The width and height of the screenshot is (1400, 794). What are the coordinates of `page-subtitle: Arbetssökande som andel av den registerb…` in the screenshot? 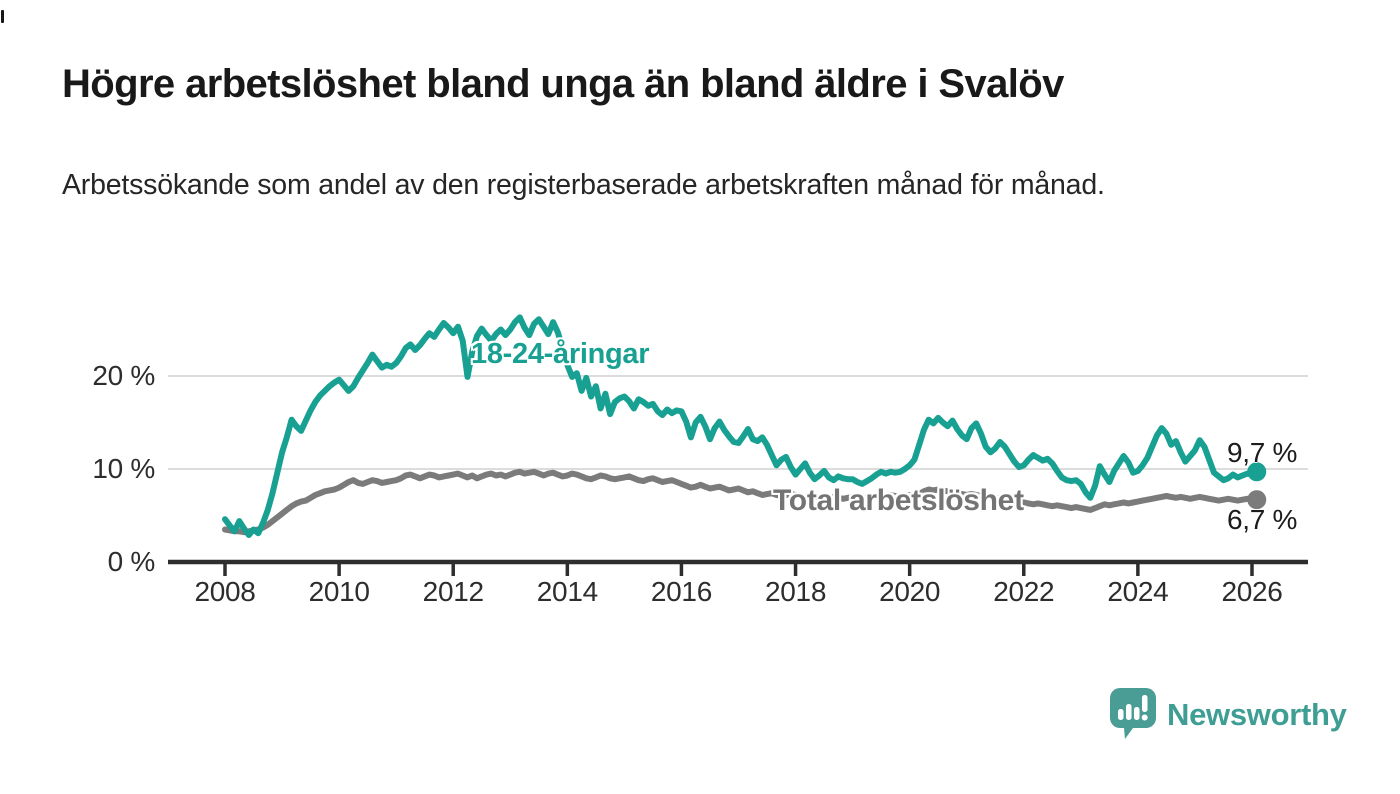 It's located at (583, 185).